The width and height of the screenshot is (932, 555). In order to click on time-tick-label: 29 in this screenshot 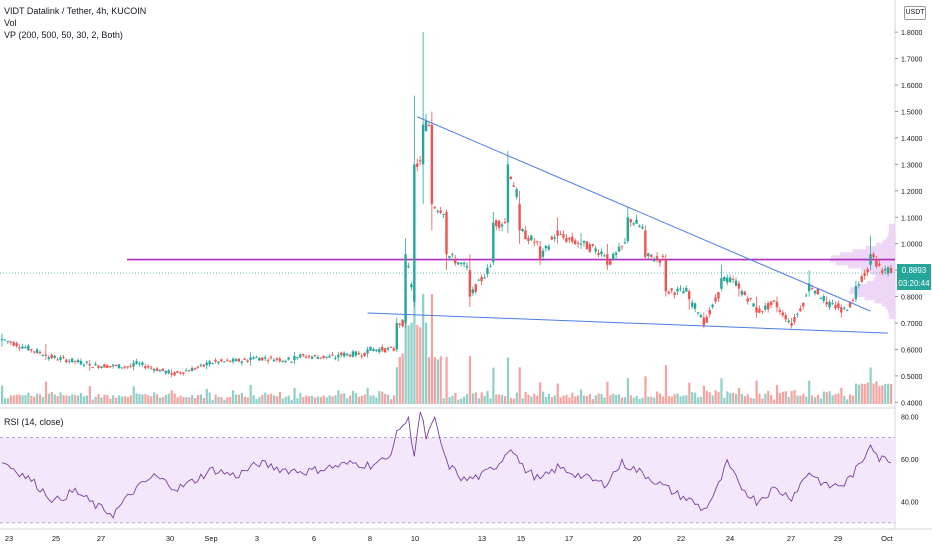, I will do `click(838, 538)`.